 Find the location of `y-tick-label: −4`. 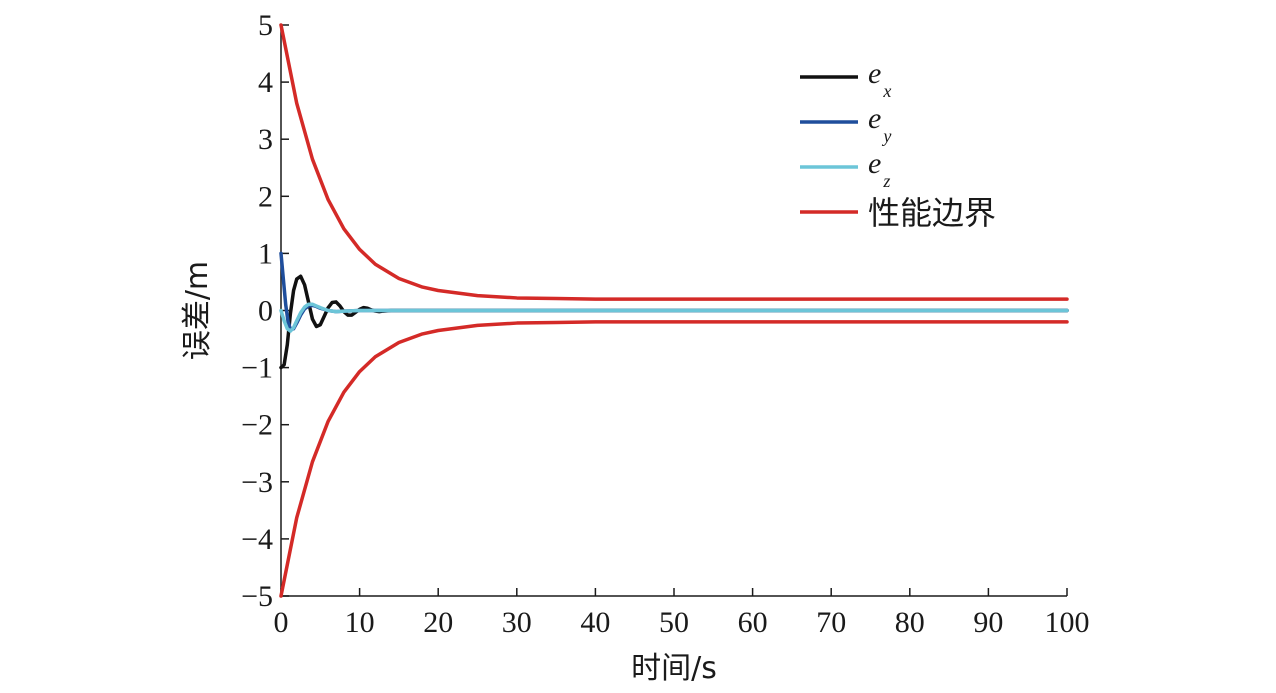

y-tick-label: −4 is located at coordinates (257, 539).